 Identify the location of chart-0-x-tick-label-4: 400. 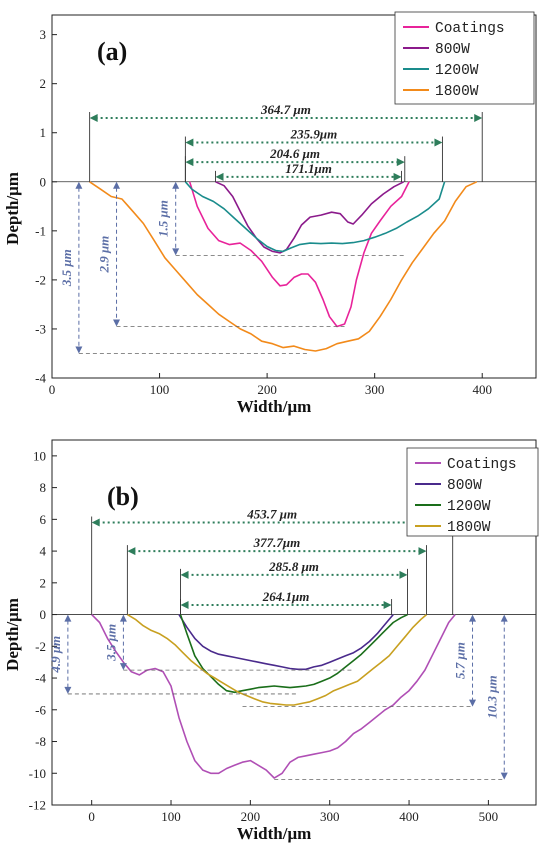
(482, 389).